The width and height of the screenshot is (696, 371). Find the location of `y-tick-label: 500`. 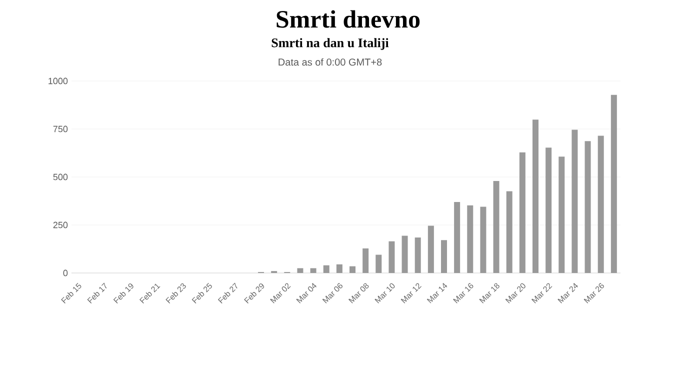

y-tick-label: 500 is located at coordinates (60, 177).